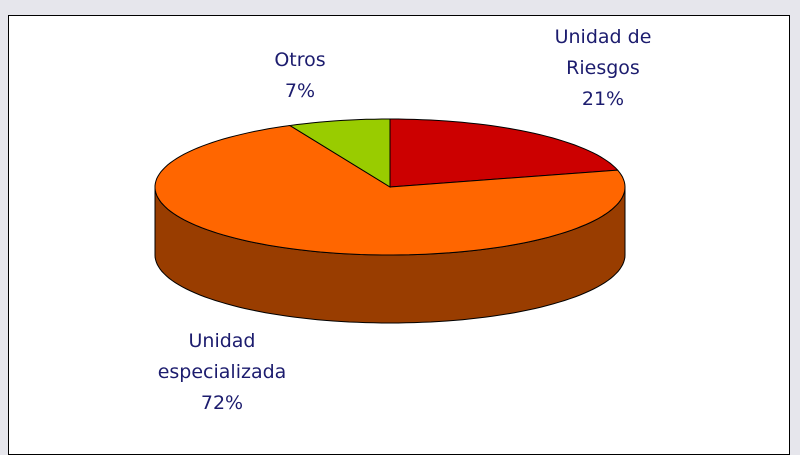 The height and width of the screenshot is (455, 800). Describe the element at coordinates (300, 91) in the screenshot. I see `value-label: 7%` at that location.